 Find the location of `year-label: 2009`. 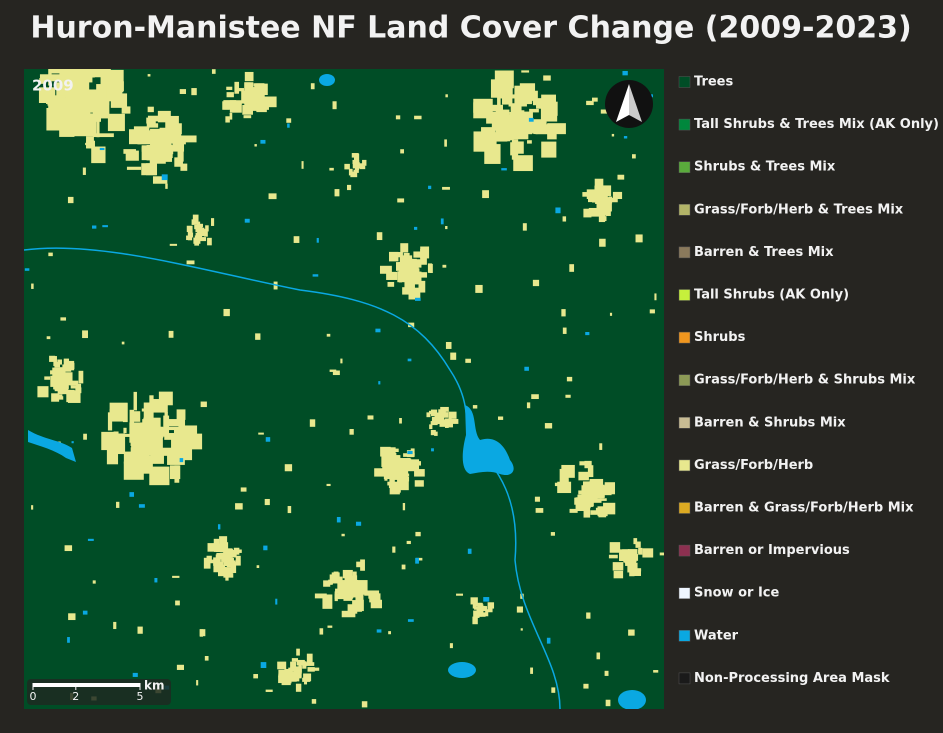

year-label: 2009 is located at coordinates (53, 86).